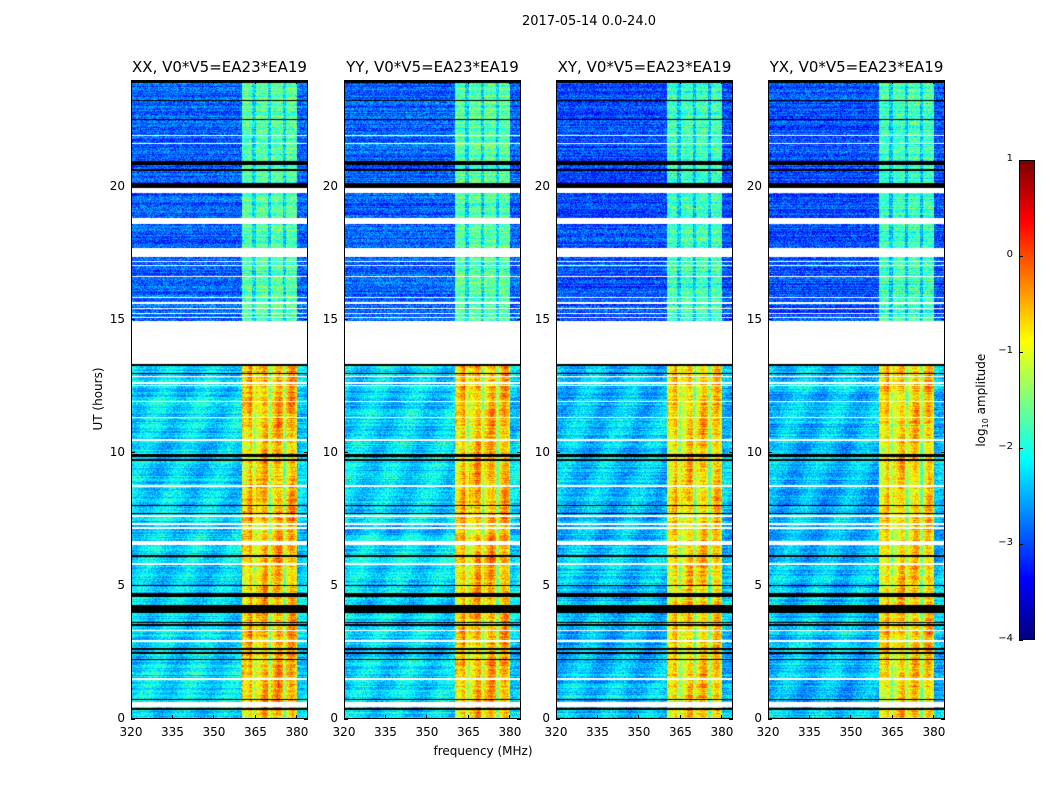 The width and height of the screenshot is (1050, 800). What do you see at coordinates (856, 67) in the screenshot?
I see `panel-title: YX, V0*V5=EA23*EA19` at bounding box center [856, 67].